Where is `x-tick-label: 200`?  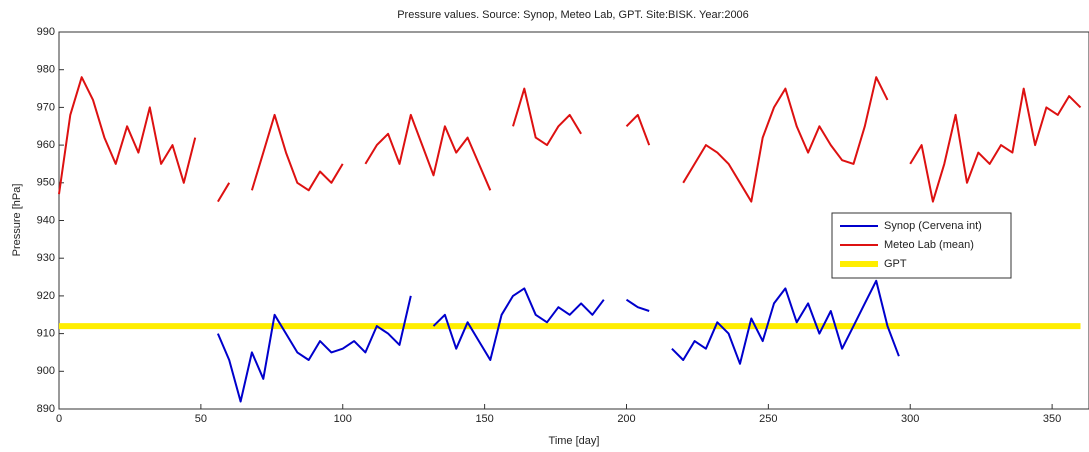
x-tick-label: 200 is located at coordinates (626, 419).